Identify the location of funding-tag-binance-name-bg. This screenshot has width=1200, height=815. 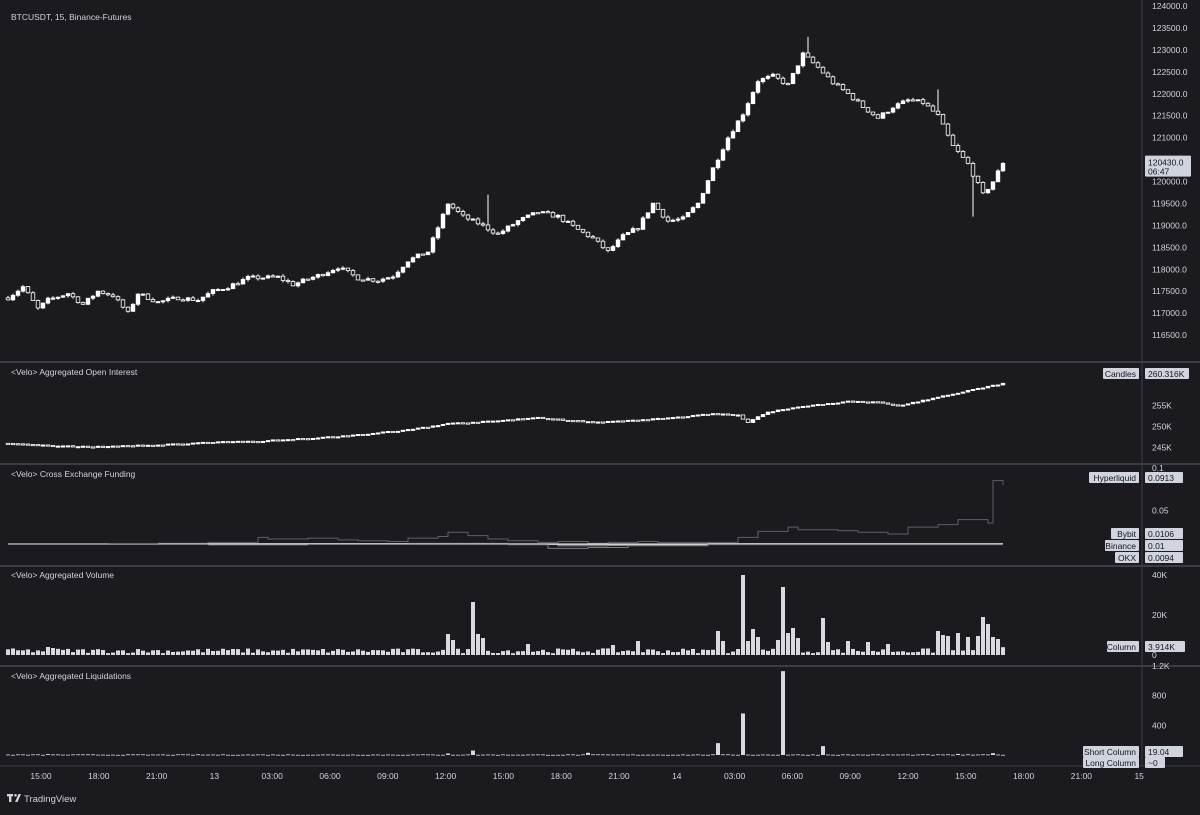
(1122, 545).